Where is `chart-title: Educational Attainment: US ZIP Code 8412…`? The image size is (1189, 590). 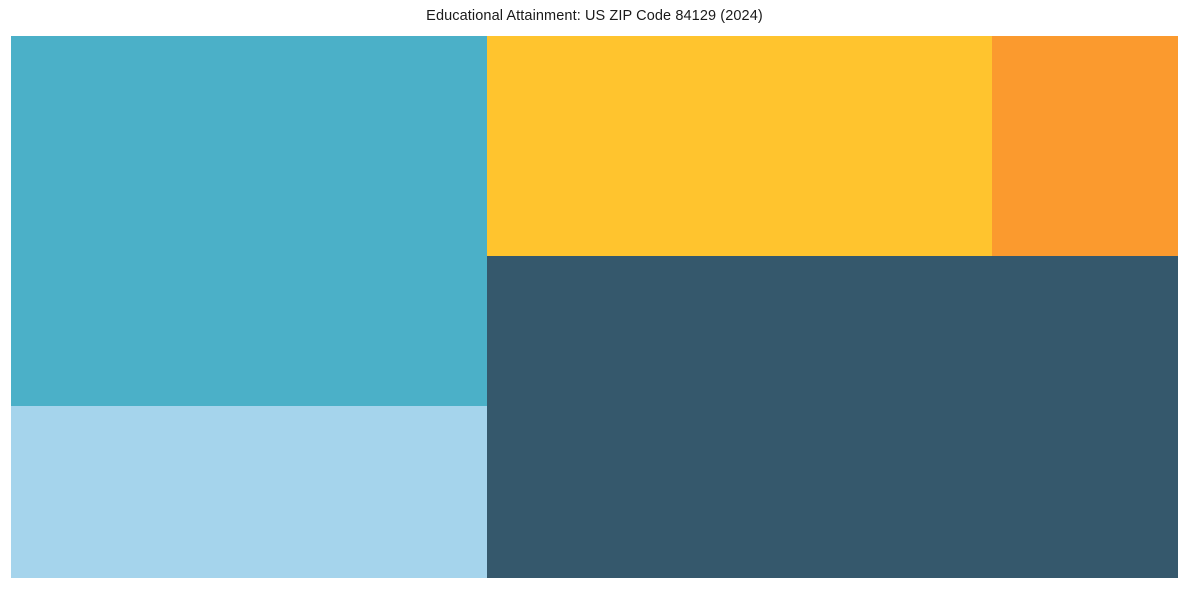 chart-title: Educational Attainment: US ZIP Code 8412… is located at coordinates (594, 16).